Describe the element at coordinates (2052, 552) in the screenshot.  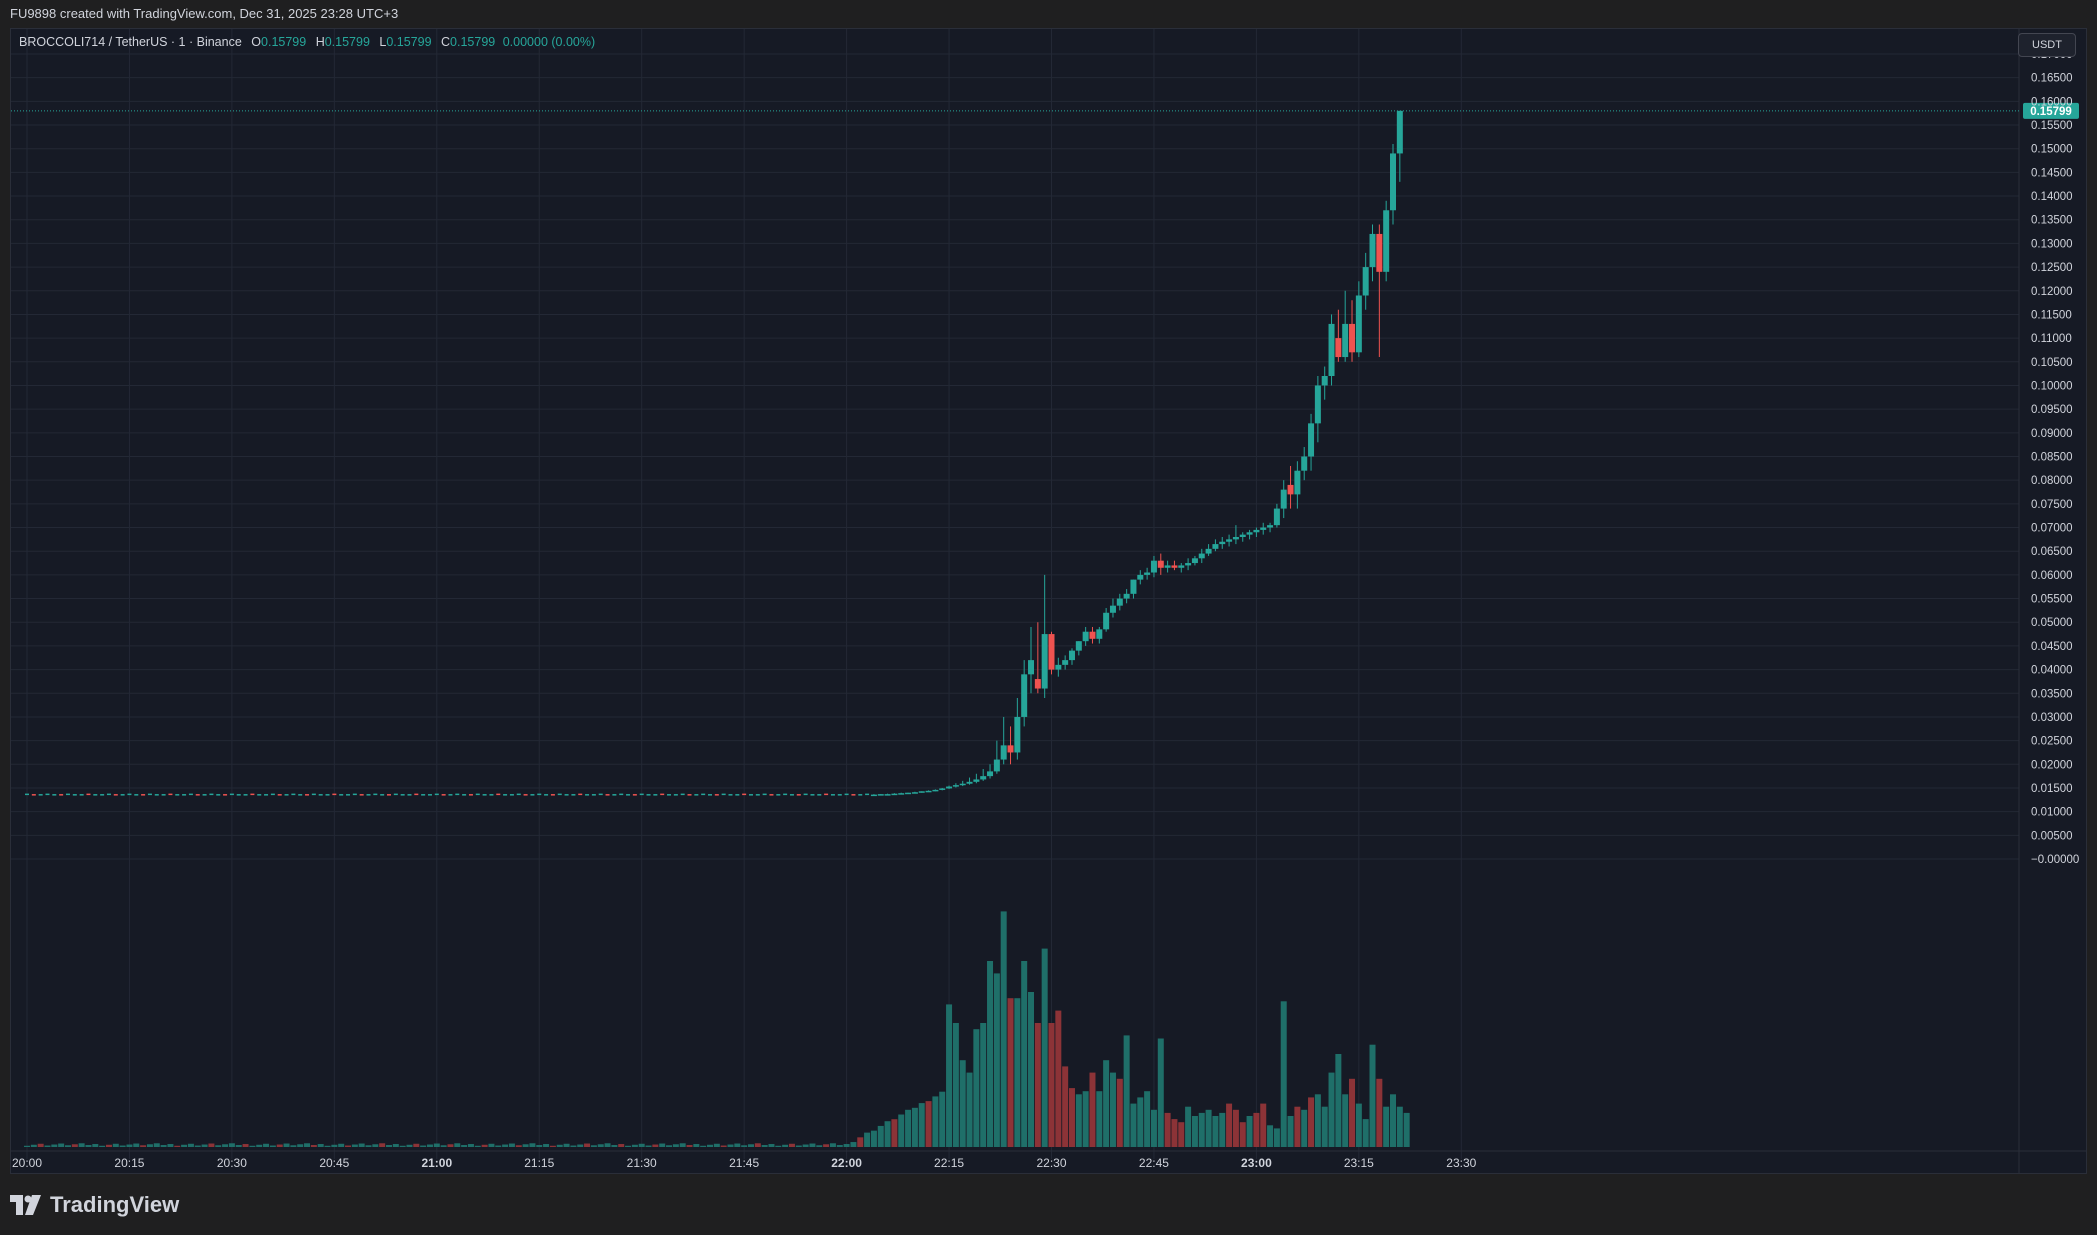
I see `y-tick-label: 0.06500` at that location.